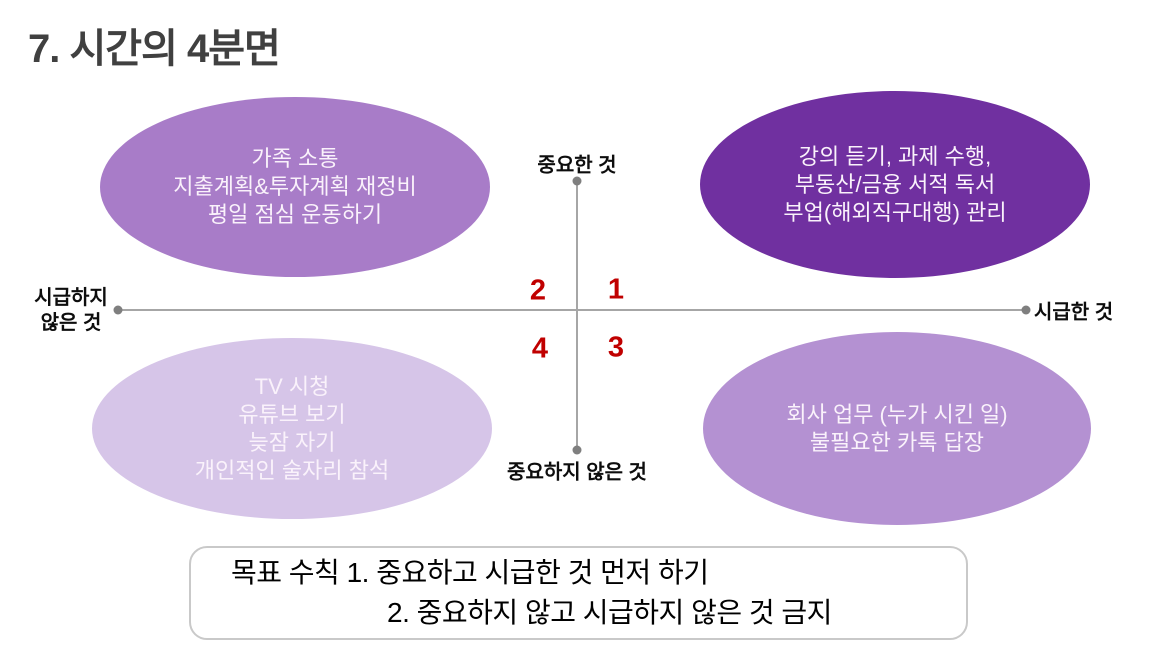 Image resolution: width=1158 pixels, height=652 pixels. Describe the element at coordinates (616, 347) in the screenshot. I see `quadrant-number-3: 3` at that location.